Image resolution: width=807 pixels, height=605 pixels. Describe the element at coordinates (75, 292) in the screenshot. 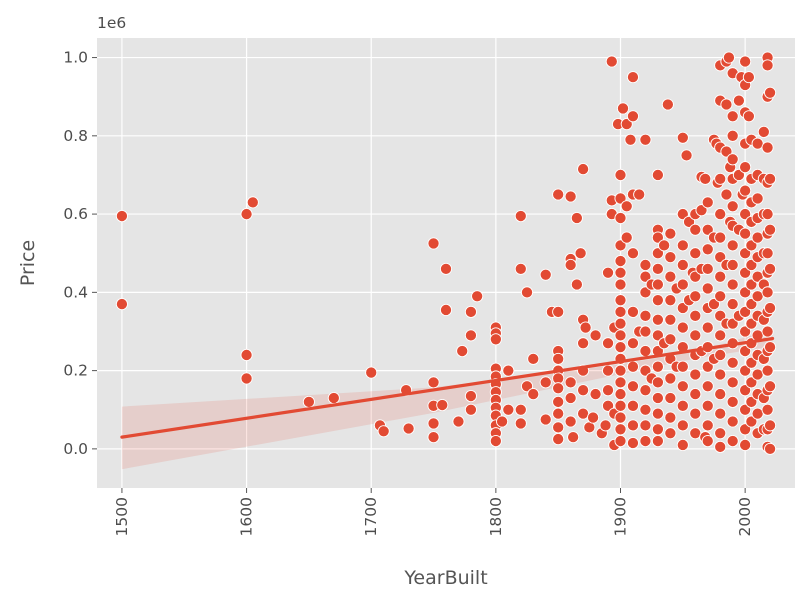

I see `y-tick-label: 0.4` at that location.